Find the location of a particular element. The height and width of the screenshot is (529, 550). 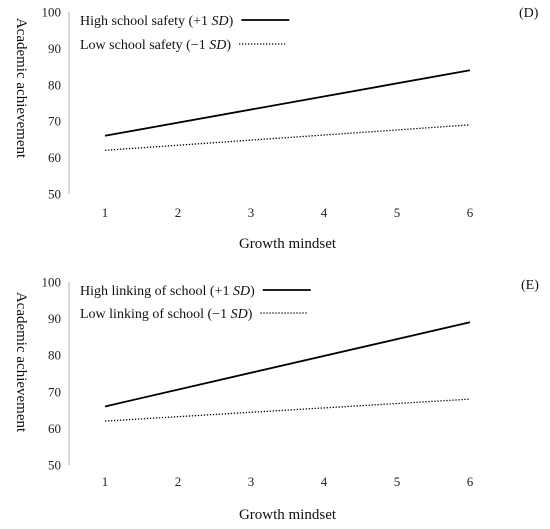

legend-label-low: Low linking of school (−1 SD) is located at coordinates (166, 314).